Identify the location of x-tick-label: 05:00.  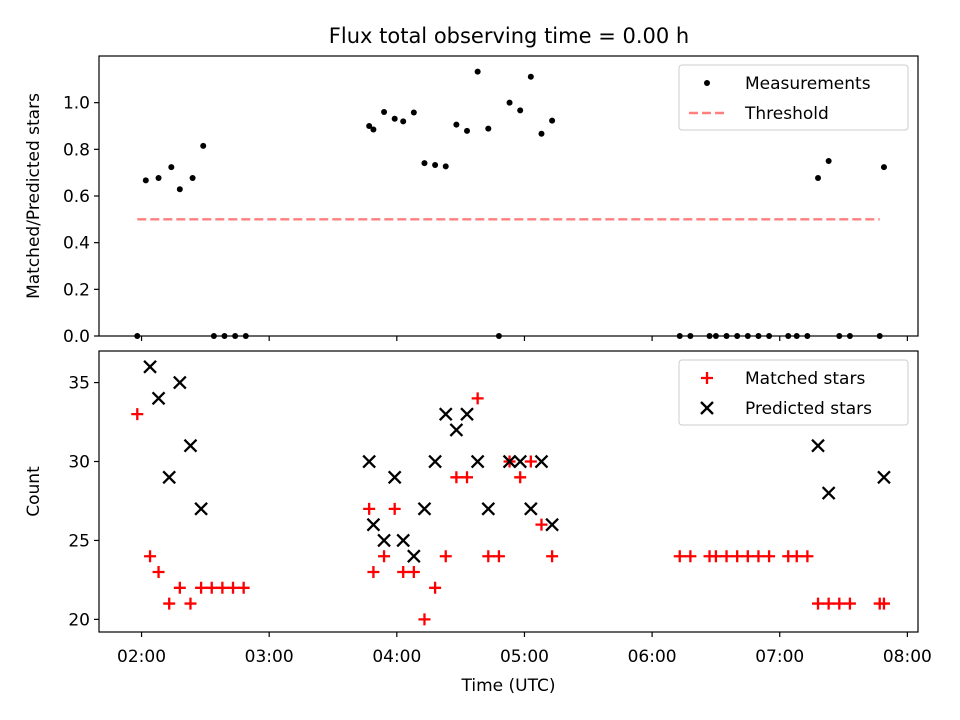
(524, 657).